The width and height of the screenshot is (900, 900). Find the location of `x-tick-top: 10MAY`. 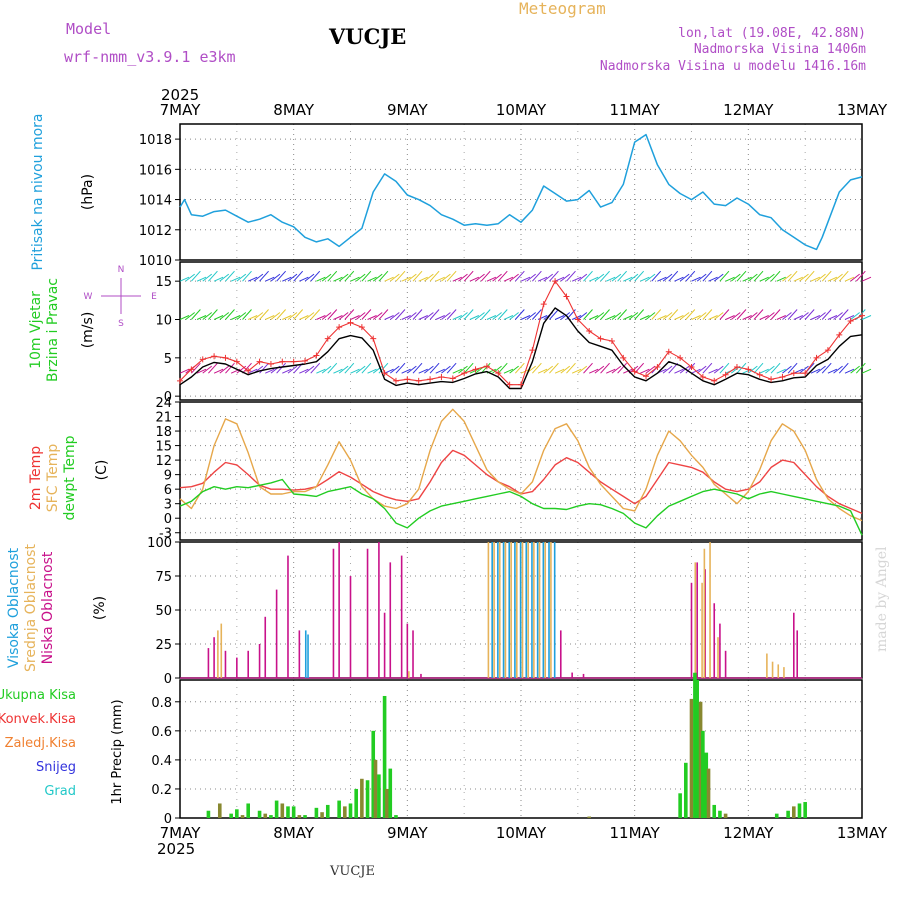

x-tick-top: 10MAY is located at coordinates (521, 110).